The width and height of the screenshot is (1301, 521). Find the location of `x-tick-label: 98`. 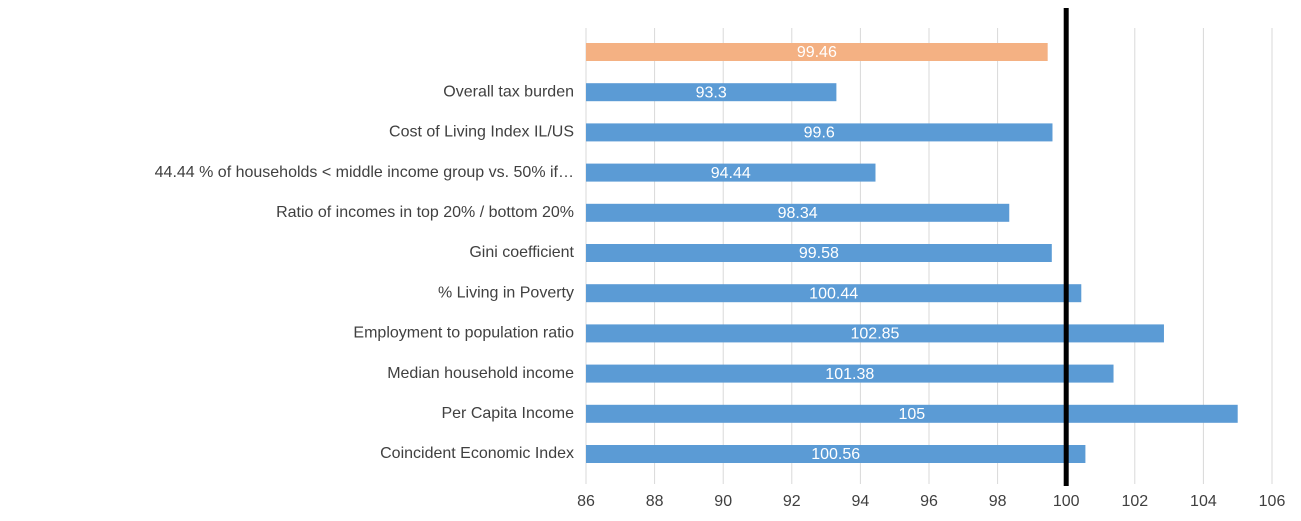

x-tick-label: 98 is located at coordinates (998, 501).